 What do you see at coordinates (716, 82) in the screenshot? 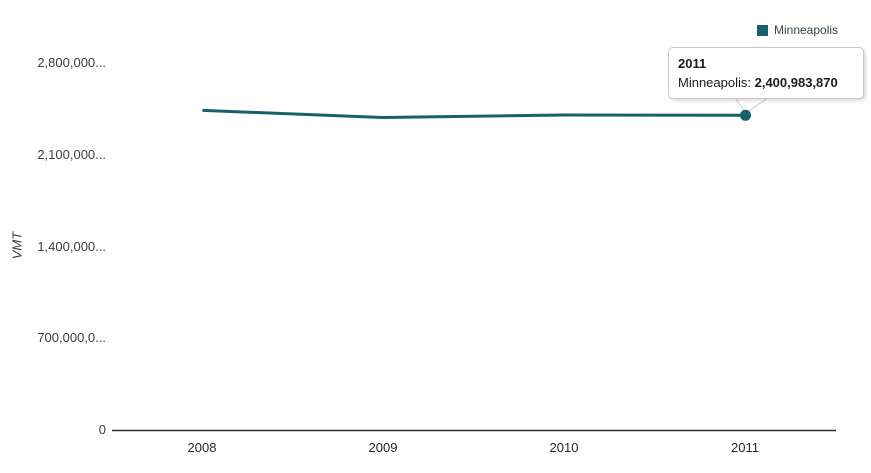
I see `tooltip-series-label: Minneapolis:` at bounding box center [716, 82].